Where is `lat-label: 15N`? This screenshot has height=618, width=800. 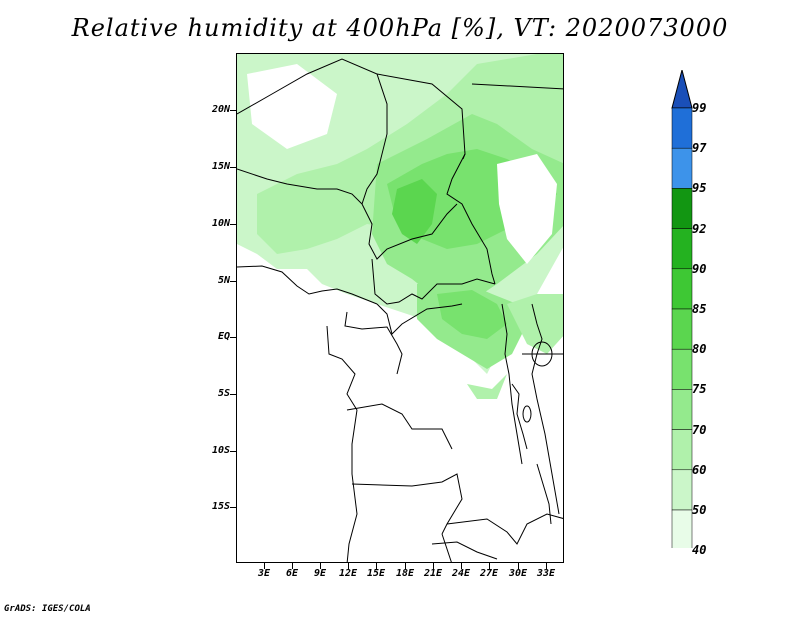 lat-label: 15N is located at coordinates (220, 166).